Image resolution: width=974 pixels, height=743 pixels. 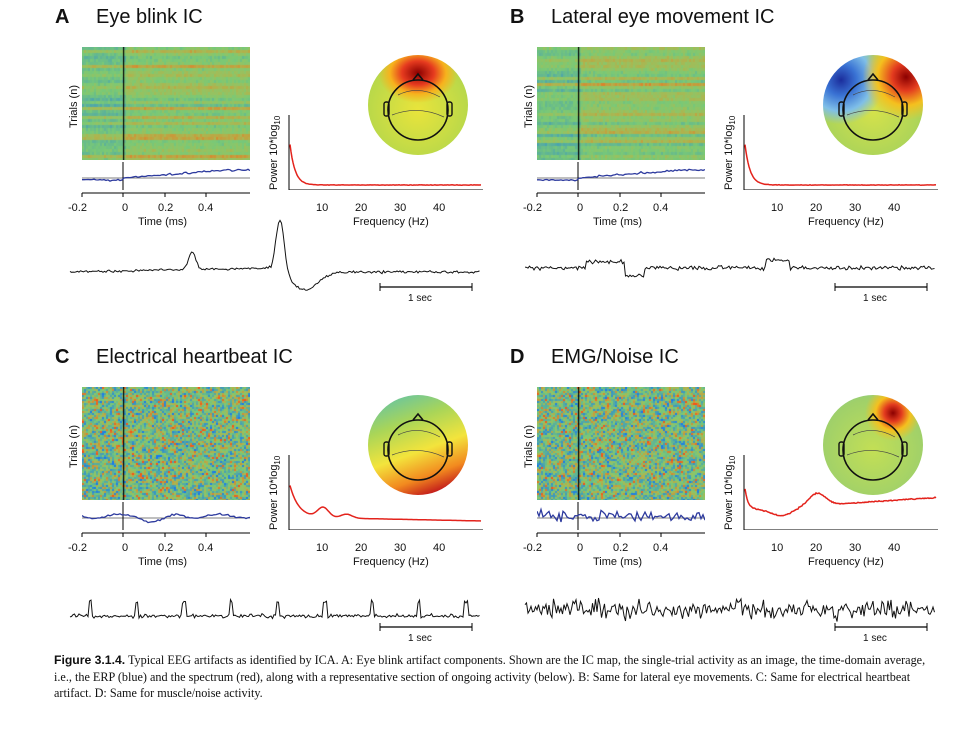 What do you see at coordinates (517, 357) in the screenshot?
I see `panel-letter: D` at bounding box center [517, 357].